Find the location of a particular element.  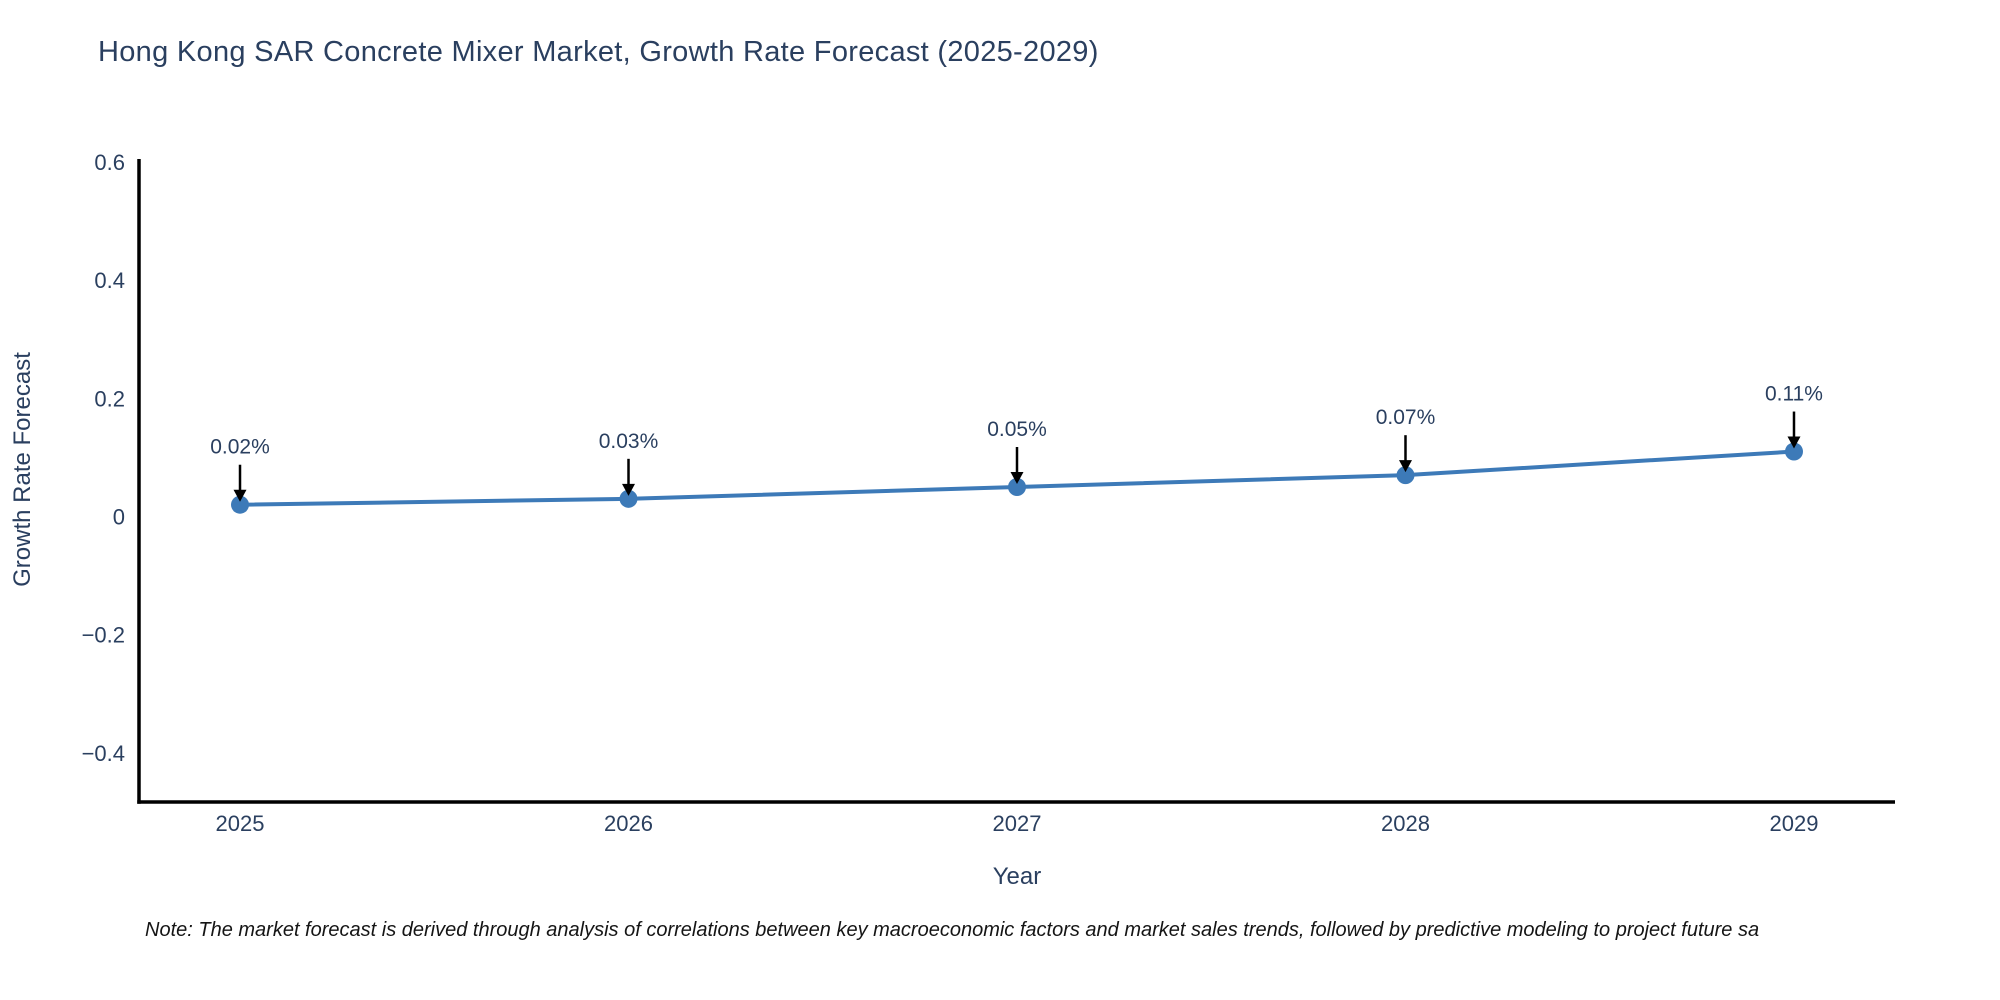

x-tick-label: 2027 is located at coordinates (1017, 823).